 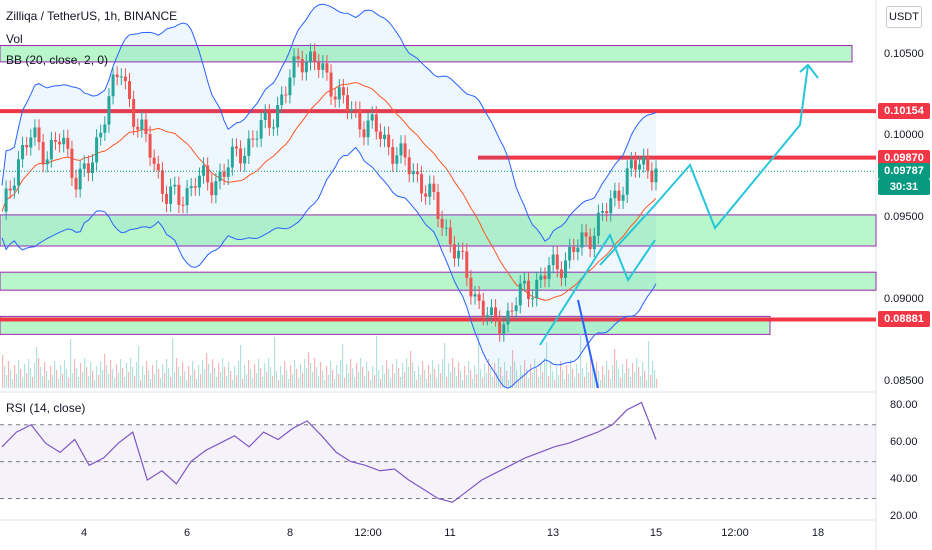 What do you see at coordinates (14, 39) in the screenshot?
I see `vol-indicator-label: Vol` at bounding box center [14, 39].